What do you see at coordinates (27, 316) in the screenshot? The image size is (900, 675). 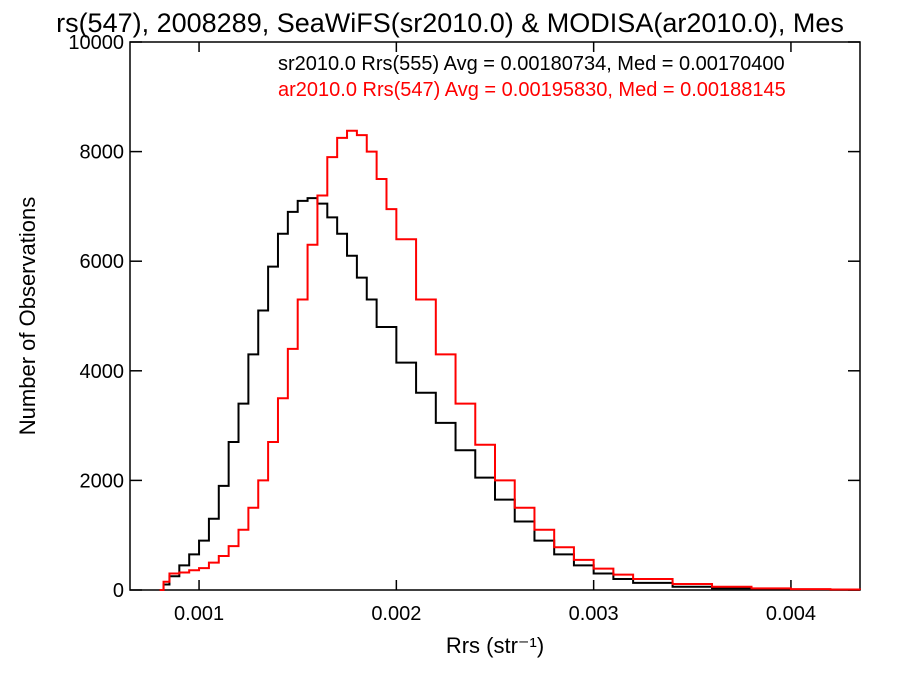 I see `y-axis-label: Number of Observations` at bounding box center [27, 316].